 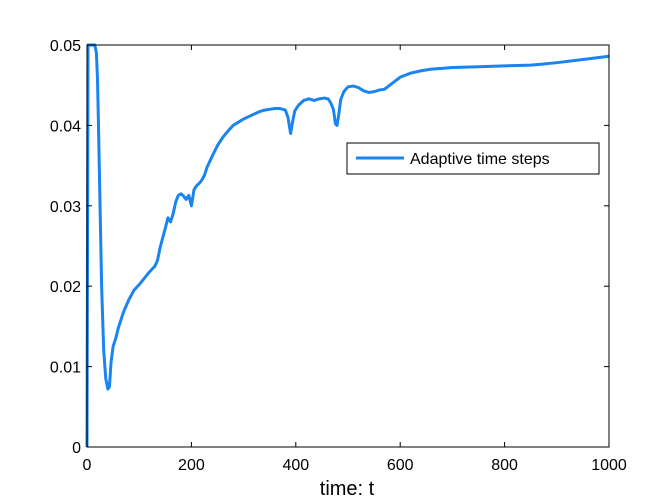 What do you see at coordinates (76, 448) in the screenshot?
I see `y-tick-label: 0` at bounding box center [76, 448].